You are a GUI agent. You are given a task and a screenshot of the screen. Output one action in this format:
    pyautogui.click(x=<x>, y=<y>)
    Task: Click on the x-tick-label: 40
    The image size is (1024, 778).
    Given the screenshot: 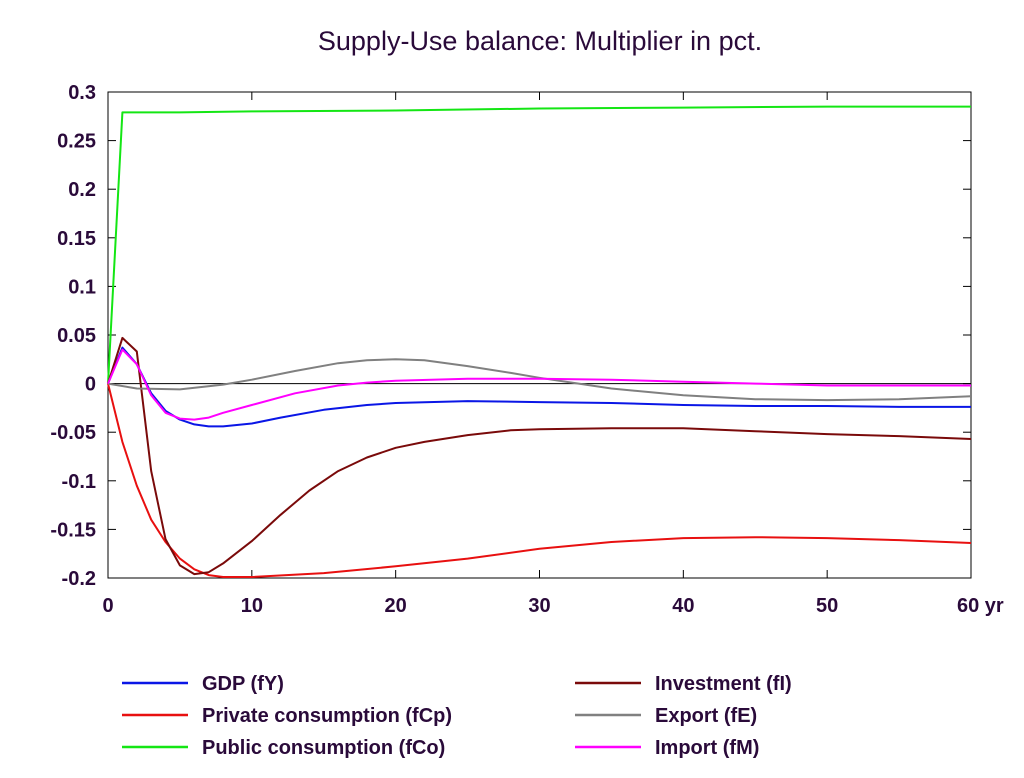 What is the action you would take?
    pyautogui.click(x=683, y=606)
    